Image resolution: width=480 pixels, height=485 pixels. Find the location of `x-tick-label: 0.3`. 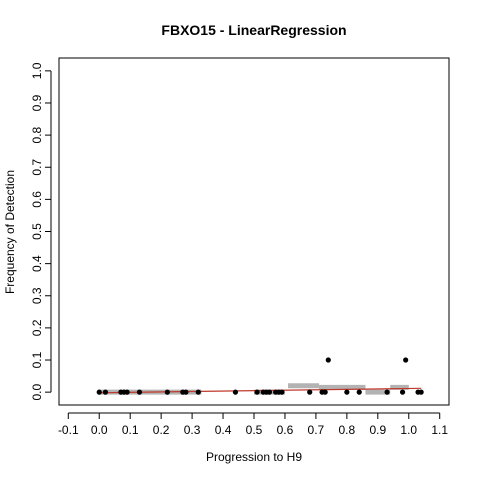

x-tick-label: 0.3 is located at coordinates (192, 430).